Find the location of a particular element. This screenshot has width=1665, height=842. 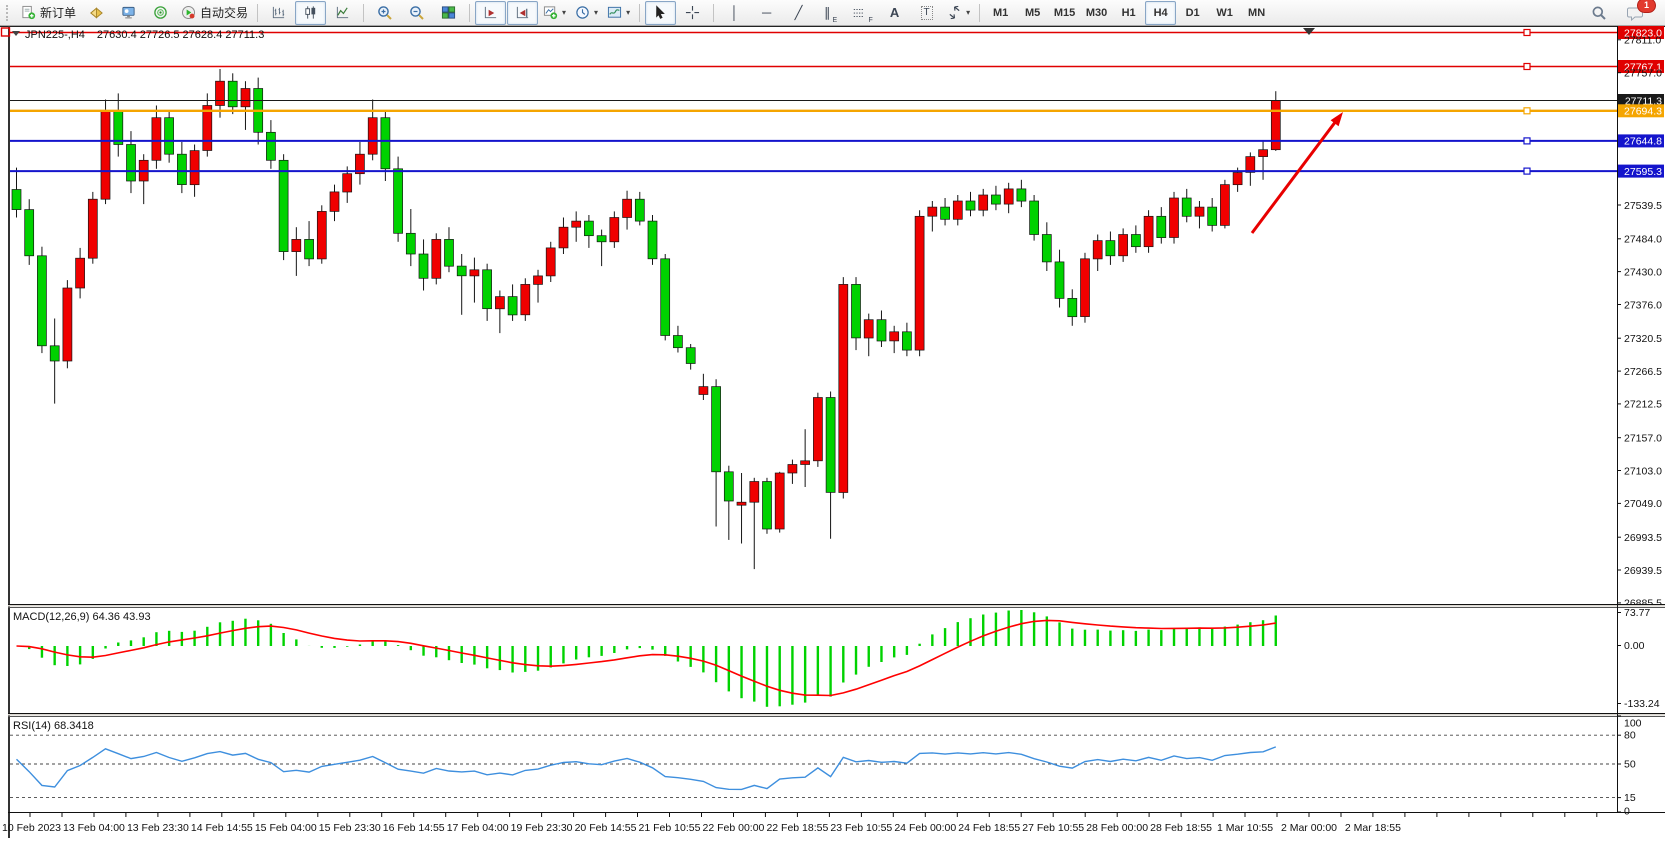

timeframe-mn-button: MN is located at coordinates (1257, 12).